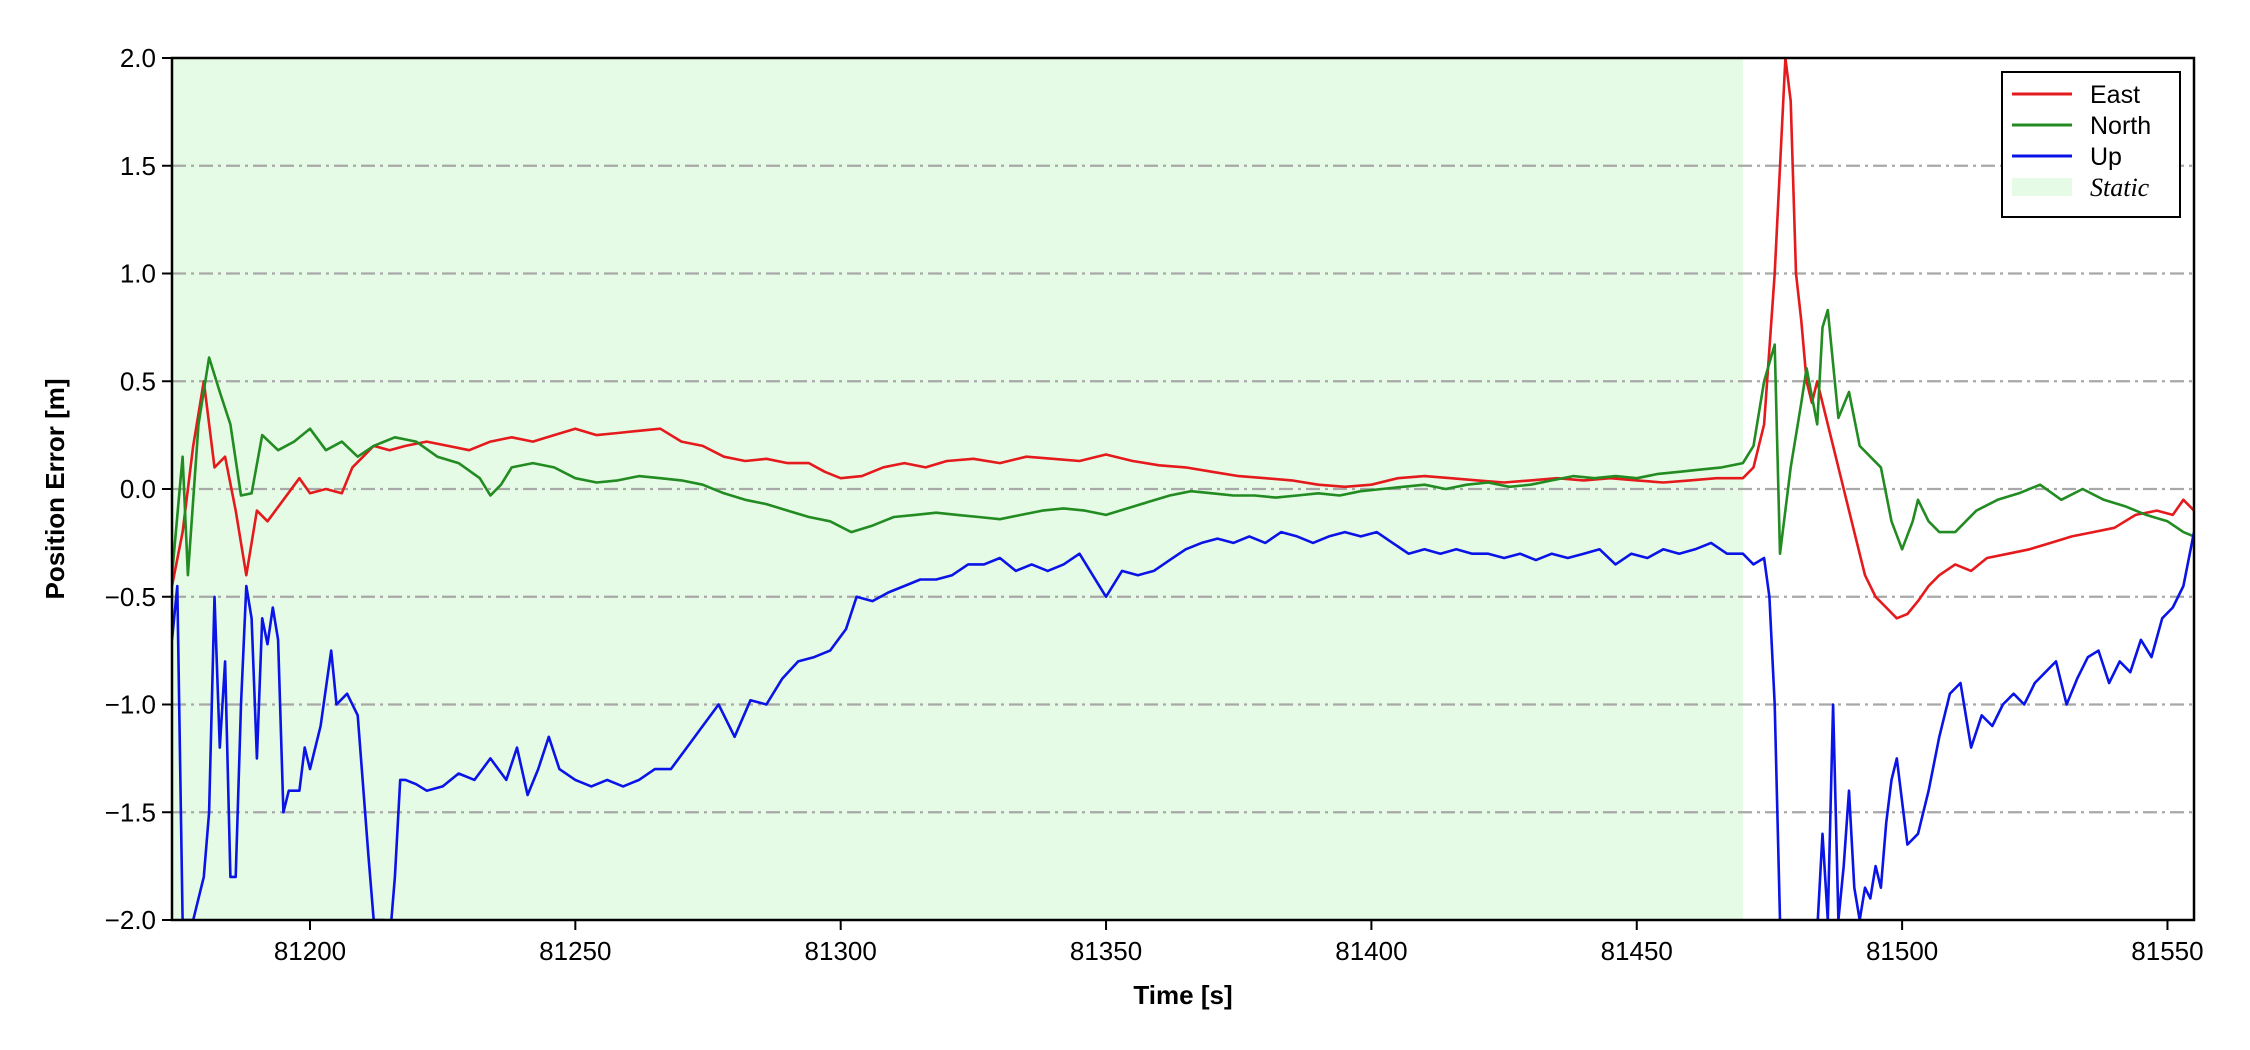 Image resolution: width=2250 pixels, height=1050 pixels. I want to click on legend-label-up: Up, so click(2106, 157).